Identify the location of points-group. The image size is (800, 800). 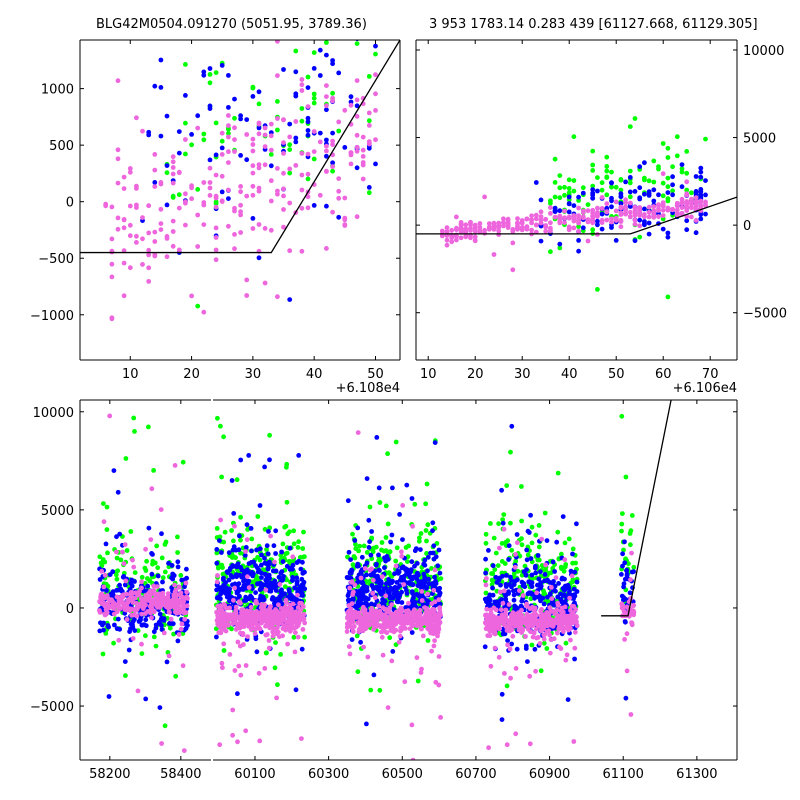
(240, 181).